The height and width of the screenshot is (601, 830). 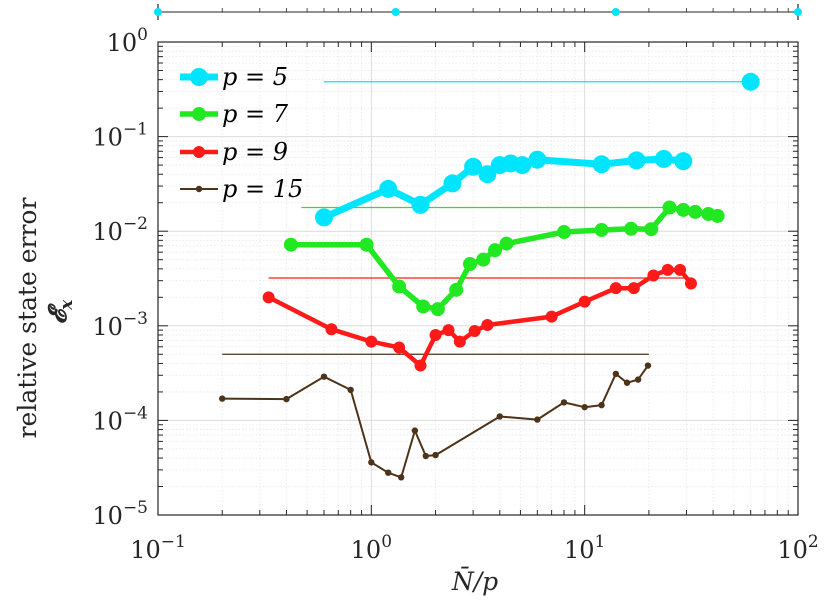 What do you see at coordinates (127, 41) in the screenshot?
I see `y-tick-label: 10⁰` at bounding box center [127, 41].